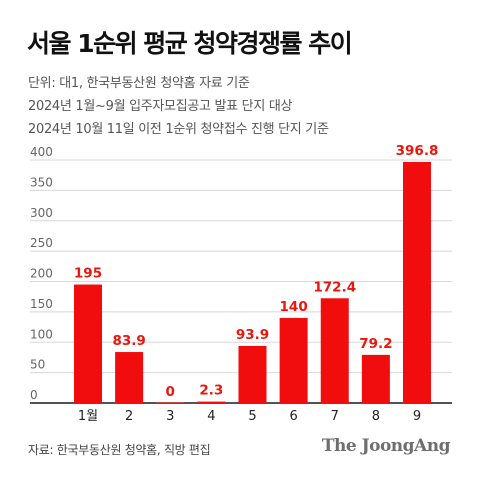 Image resolution: width=480 pixels, height=478 pixels. Describe the element at coordinates (41, 182) in the screenshot. I see `y-tick-label: 350` at that location.